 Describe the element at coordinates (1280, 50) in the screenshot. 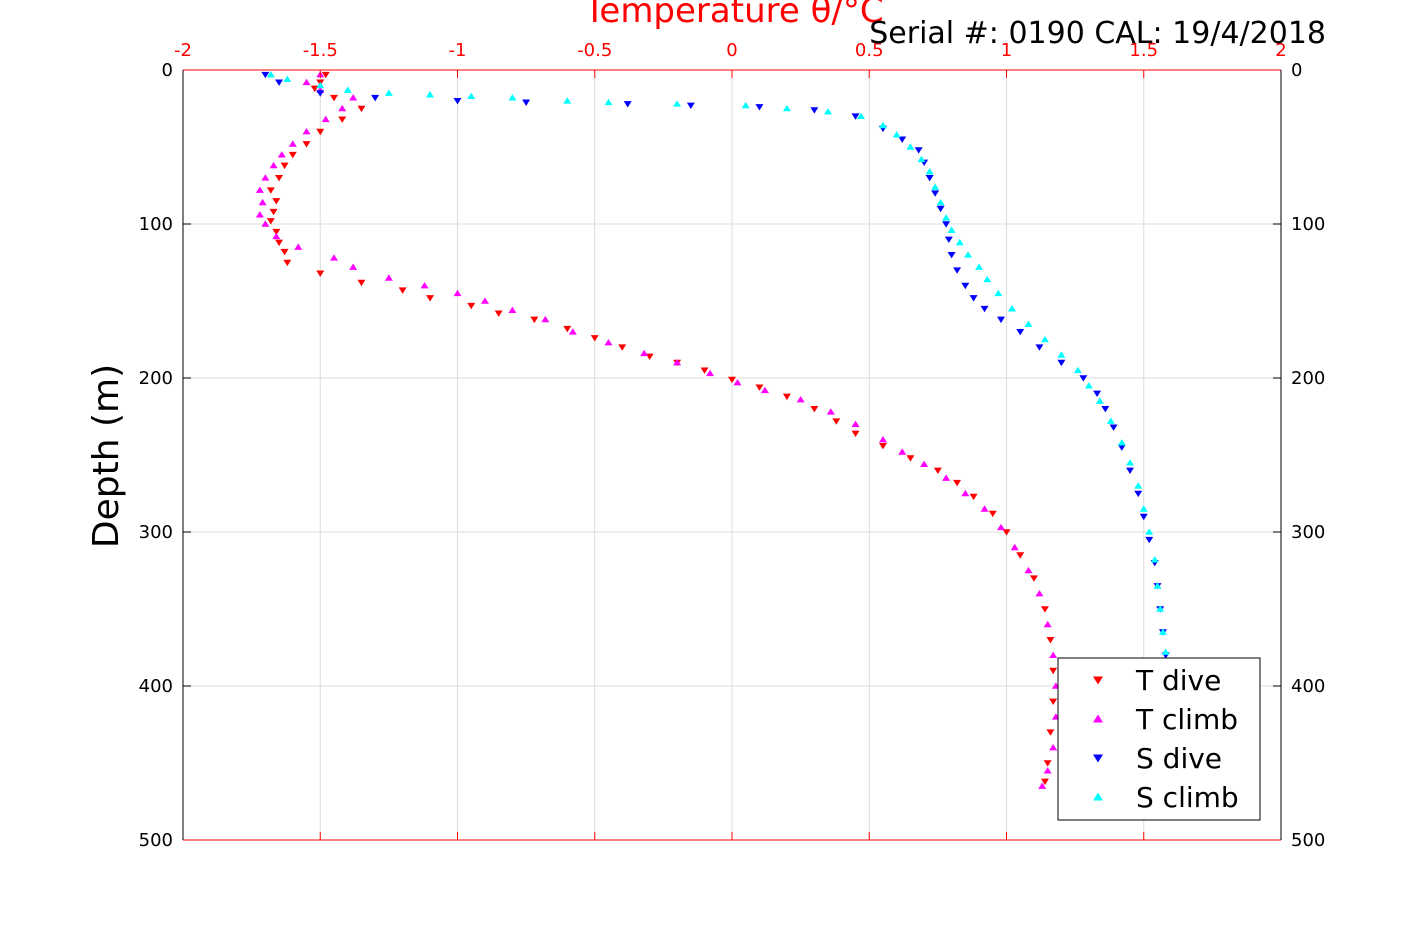

I see `x-tick-label: 2` at that location.